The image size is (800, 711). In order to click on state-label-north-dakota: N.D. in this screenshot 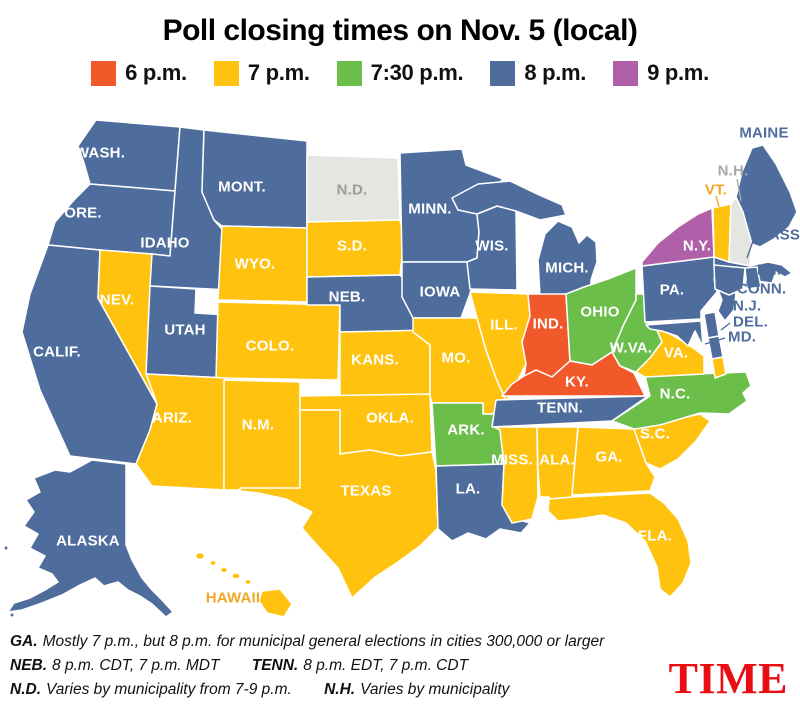, I will do `click(352, 190)`.